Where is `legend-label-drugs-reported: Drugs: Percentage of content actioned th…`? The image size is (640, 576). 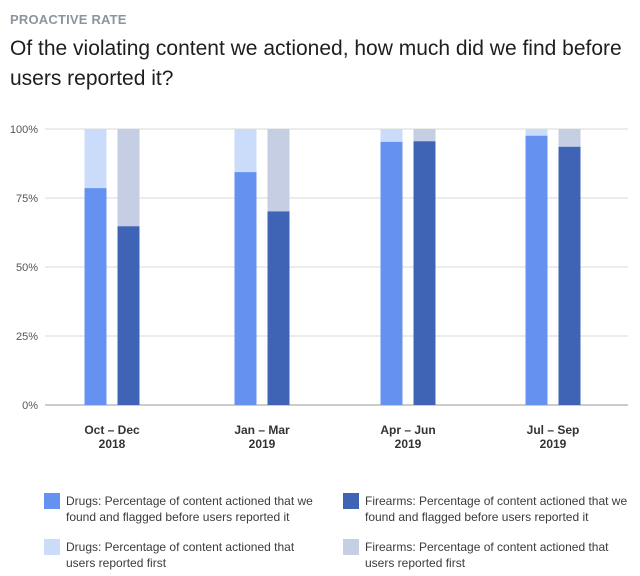
legend-label-drugs-reported: Drugs: Percentage of content actioned th… is located at coordinates (180, 555).